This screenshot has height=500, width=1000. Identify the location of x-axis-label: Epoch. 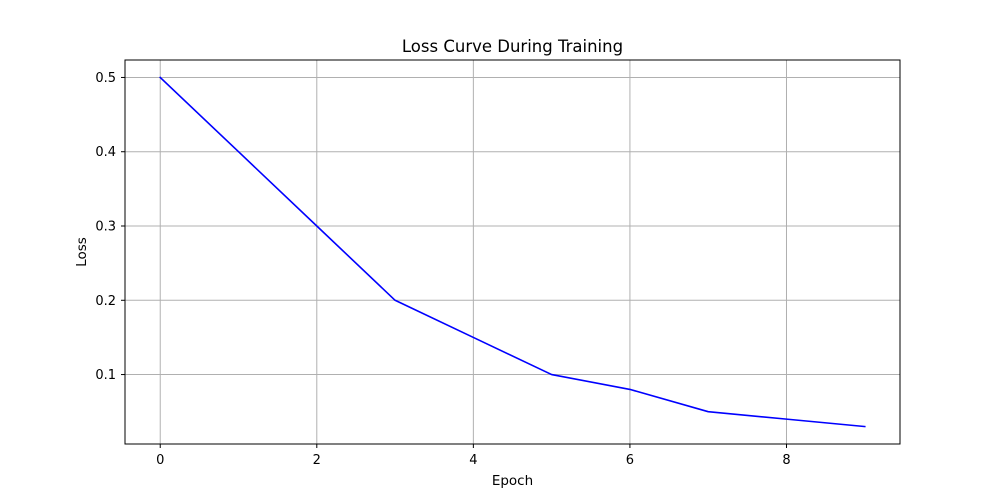
(512, 481).